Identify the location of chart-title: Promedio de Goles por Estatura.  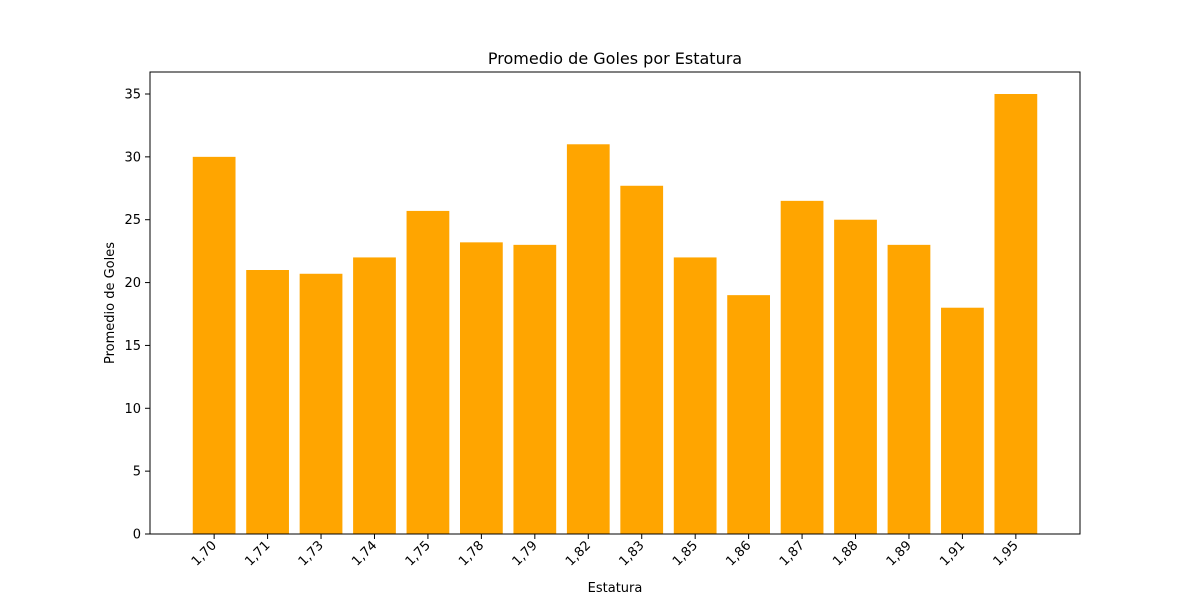
(615, 58).